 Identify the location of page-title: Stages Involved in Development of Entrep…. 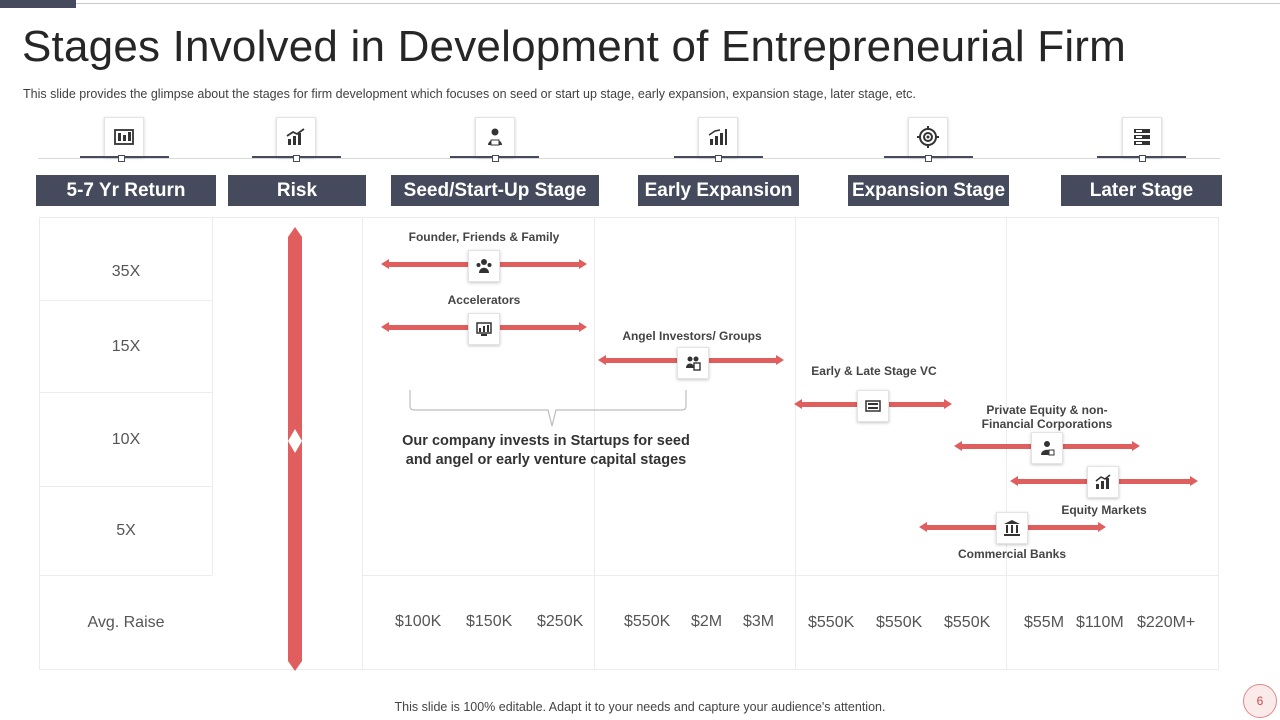
(574, 46).